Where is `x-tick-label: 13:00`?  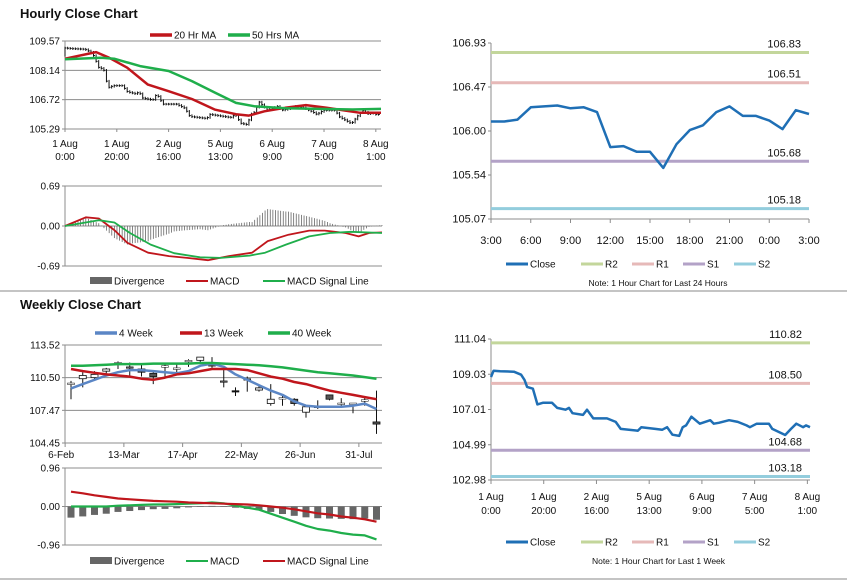
x-tick-label: 13:00 is located at coordinates (649, 511).